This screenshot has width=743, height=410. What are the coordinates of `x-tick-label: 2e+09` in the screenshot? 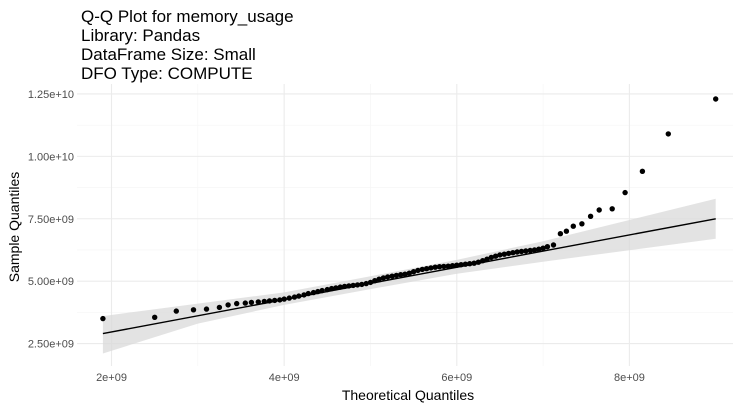 It's located at (111, 378).